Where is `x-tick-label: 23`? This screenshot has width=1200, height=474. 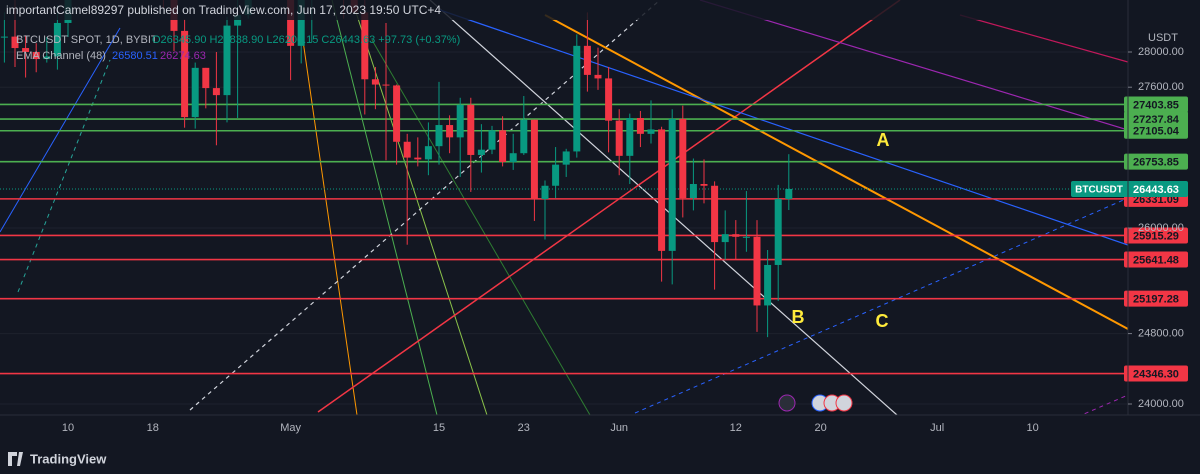 x-tick-label: 23 is located at coordinates (524, 428).